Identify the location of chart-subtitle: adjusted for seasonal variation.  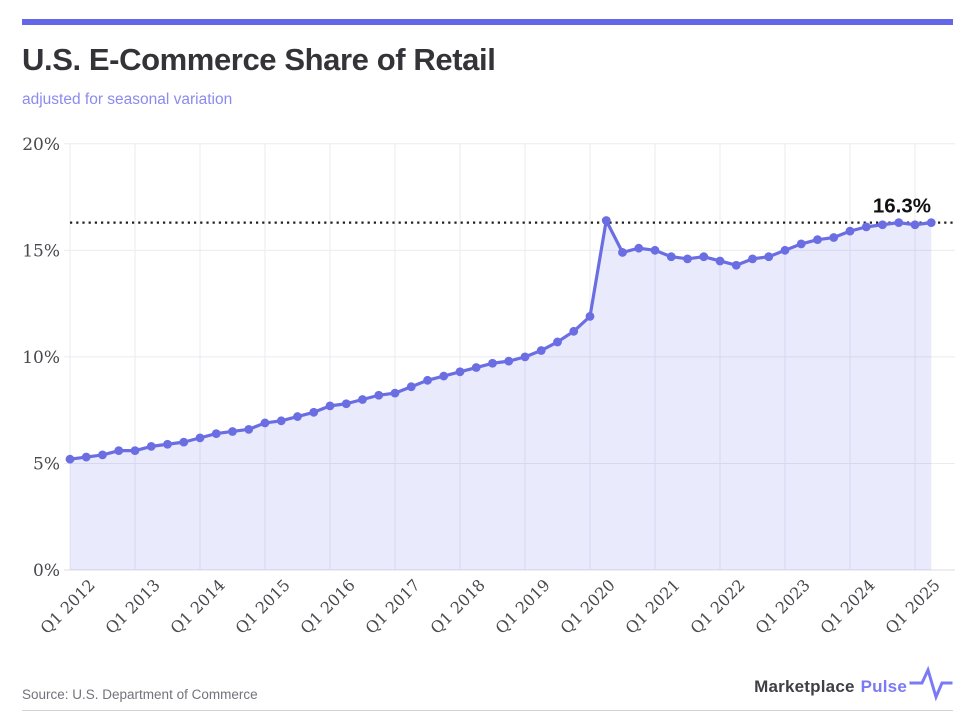
(127, 99).